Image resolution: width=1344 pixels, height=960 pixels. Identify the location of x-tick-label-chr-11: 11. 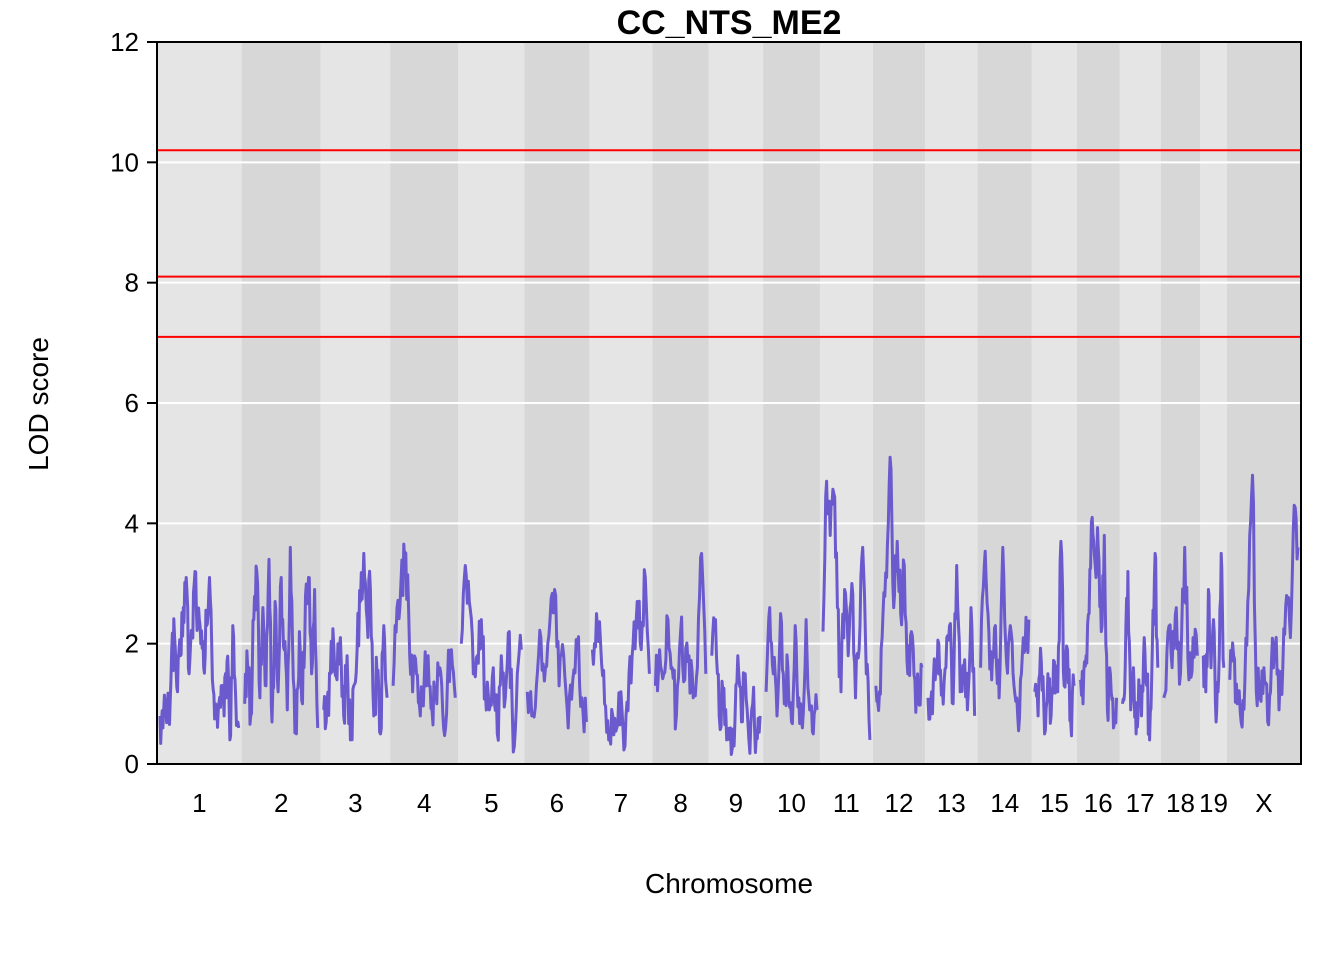
(846, 803).